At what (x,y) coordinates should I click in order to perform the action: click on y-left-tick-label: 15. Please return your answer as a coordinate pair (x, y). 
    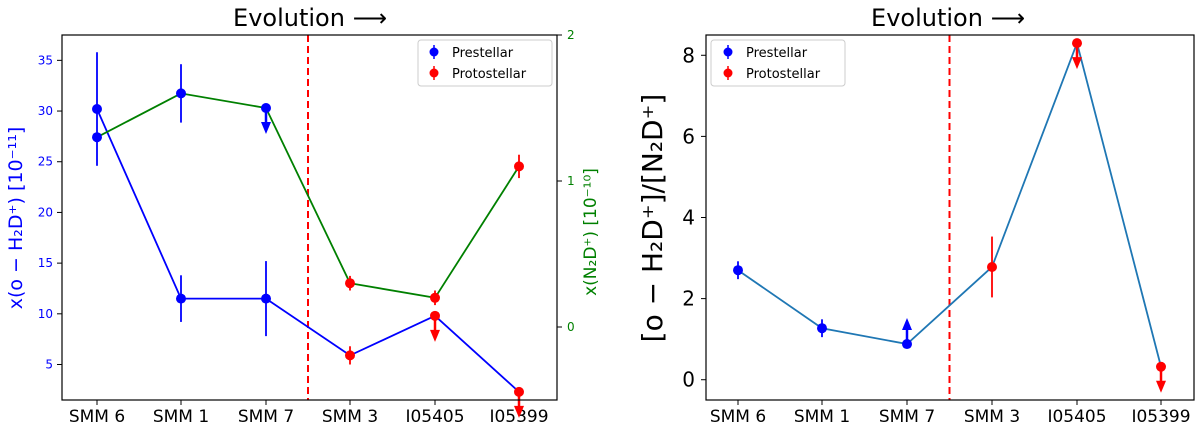
    Looking at the image, I should click on (45, 263).